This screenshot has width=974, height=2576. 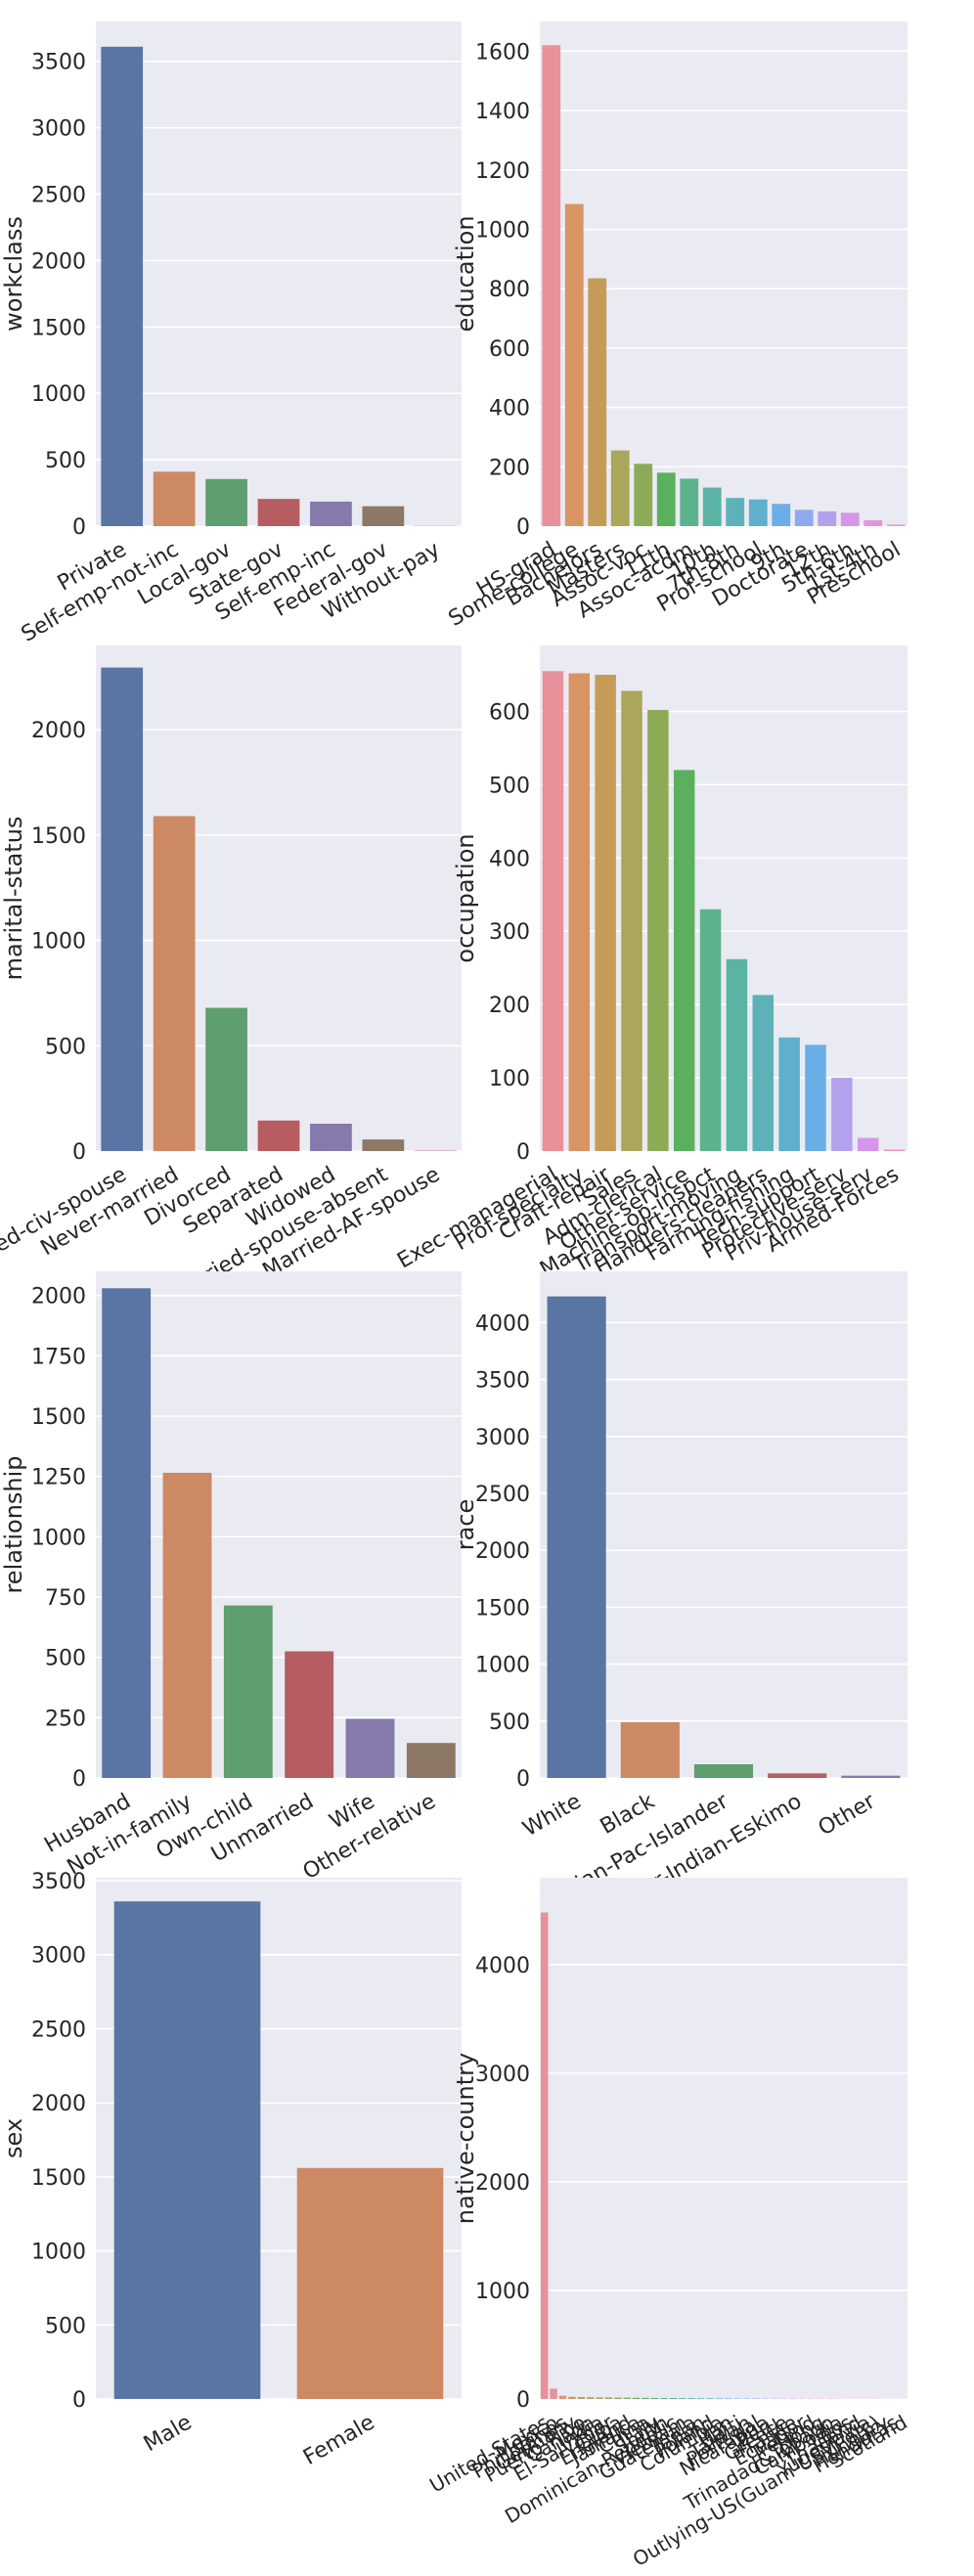 I want to click on bar-Married-civ-spouse, so click(x=122, y=909).